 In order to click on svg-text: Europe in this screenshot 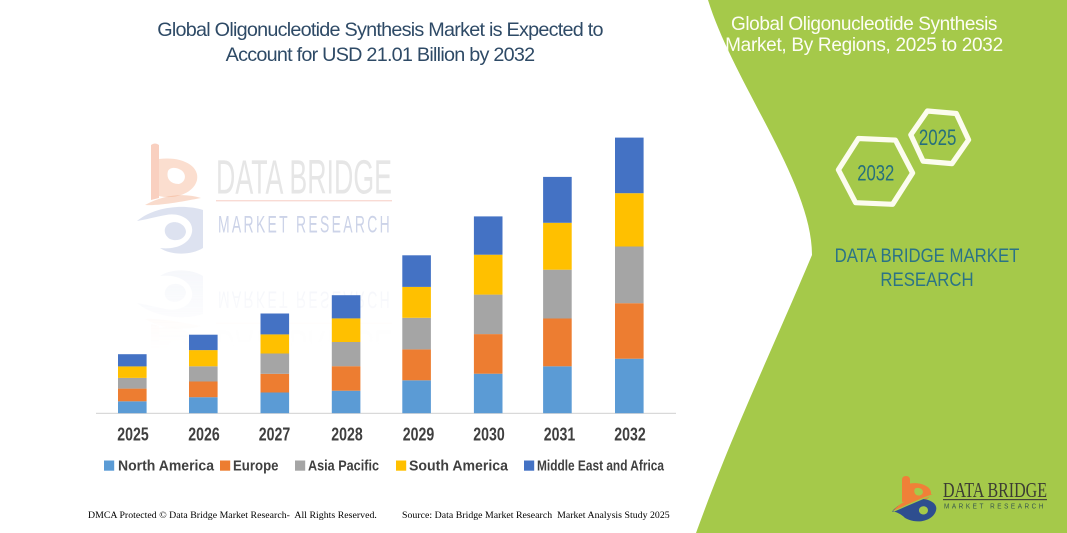, I will do `click(256, 466)`.